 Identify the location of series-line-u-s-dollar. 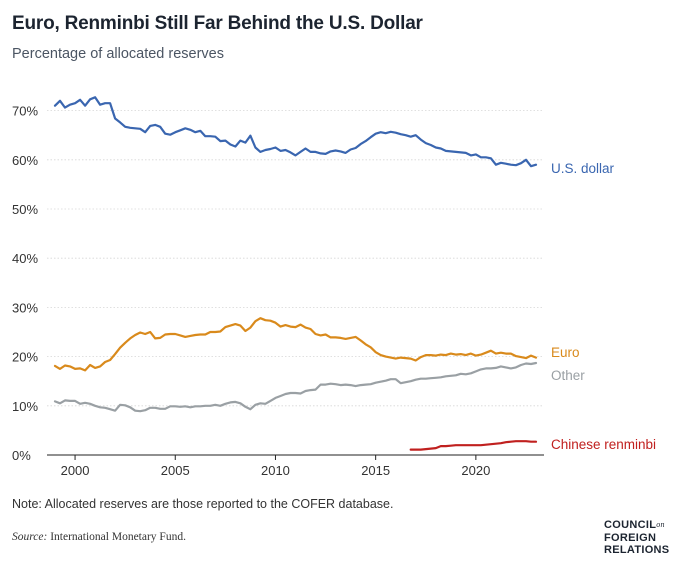
(295, 132).